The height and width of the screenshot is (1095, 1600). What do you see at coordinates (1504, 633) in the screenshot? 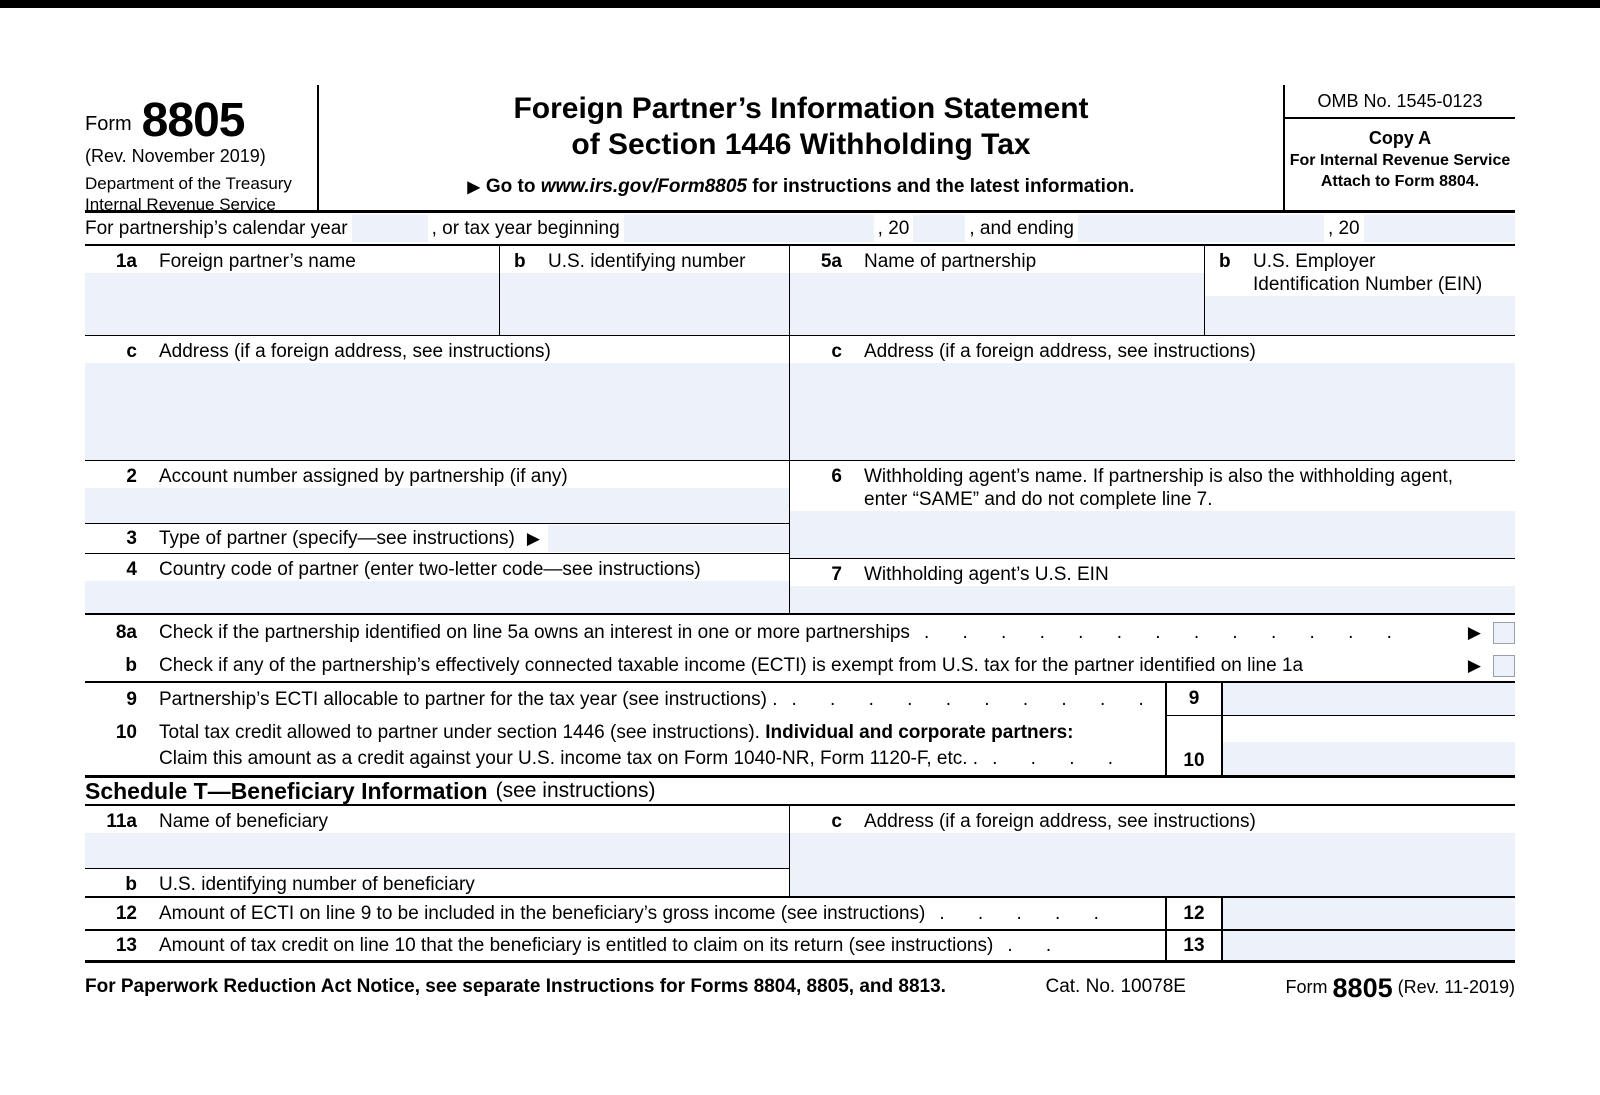
I see `line-8a-checkbox` at bounding box center [1504, 633].